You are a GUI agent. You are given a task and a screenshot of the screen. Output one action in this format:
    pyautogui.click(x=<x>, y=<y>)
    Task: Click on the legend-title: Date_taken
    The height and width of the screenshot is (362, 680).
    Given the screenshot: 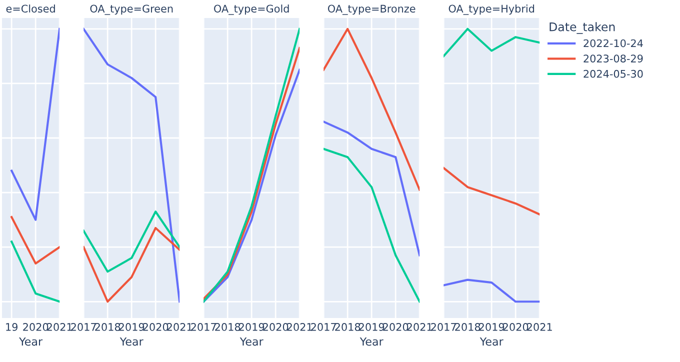 What is the action you would take?
    pyautogui.click(x=582, y=28)
    